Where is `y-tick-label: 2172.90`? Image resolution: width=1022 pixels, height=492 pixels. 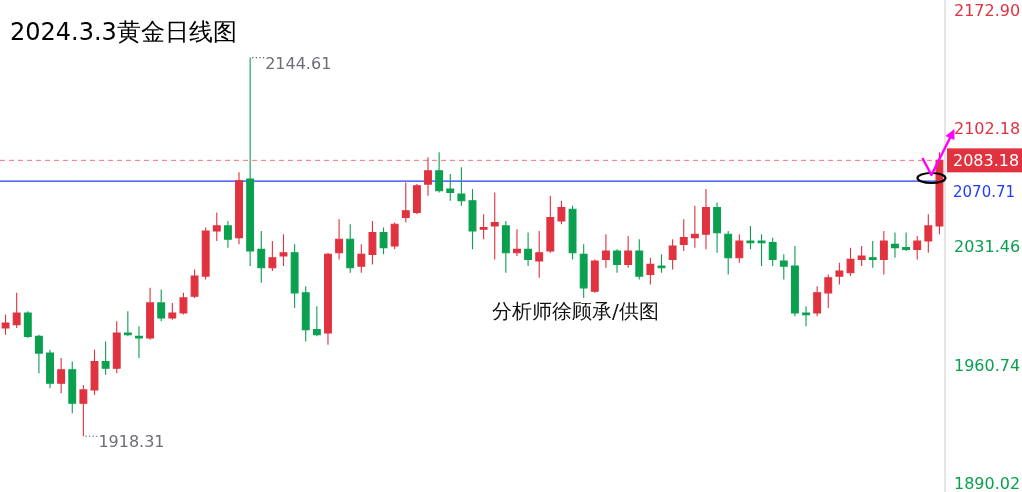 y-tick-label: 2172.90 is located at coordinates (987, 10).